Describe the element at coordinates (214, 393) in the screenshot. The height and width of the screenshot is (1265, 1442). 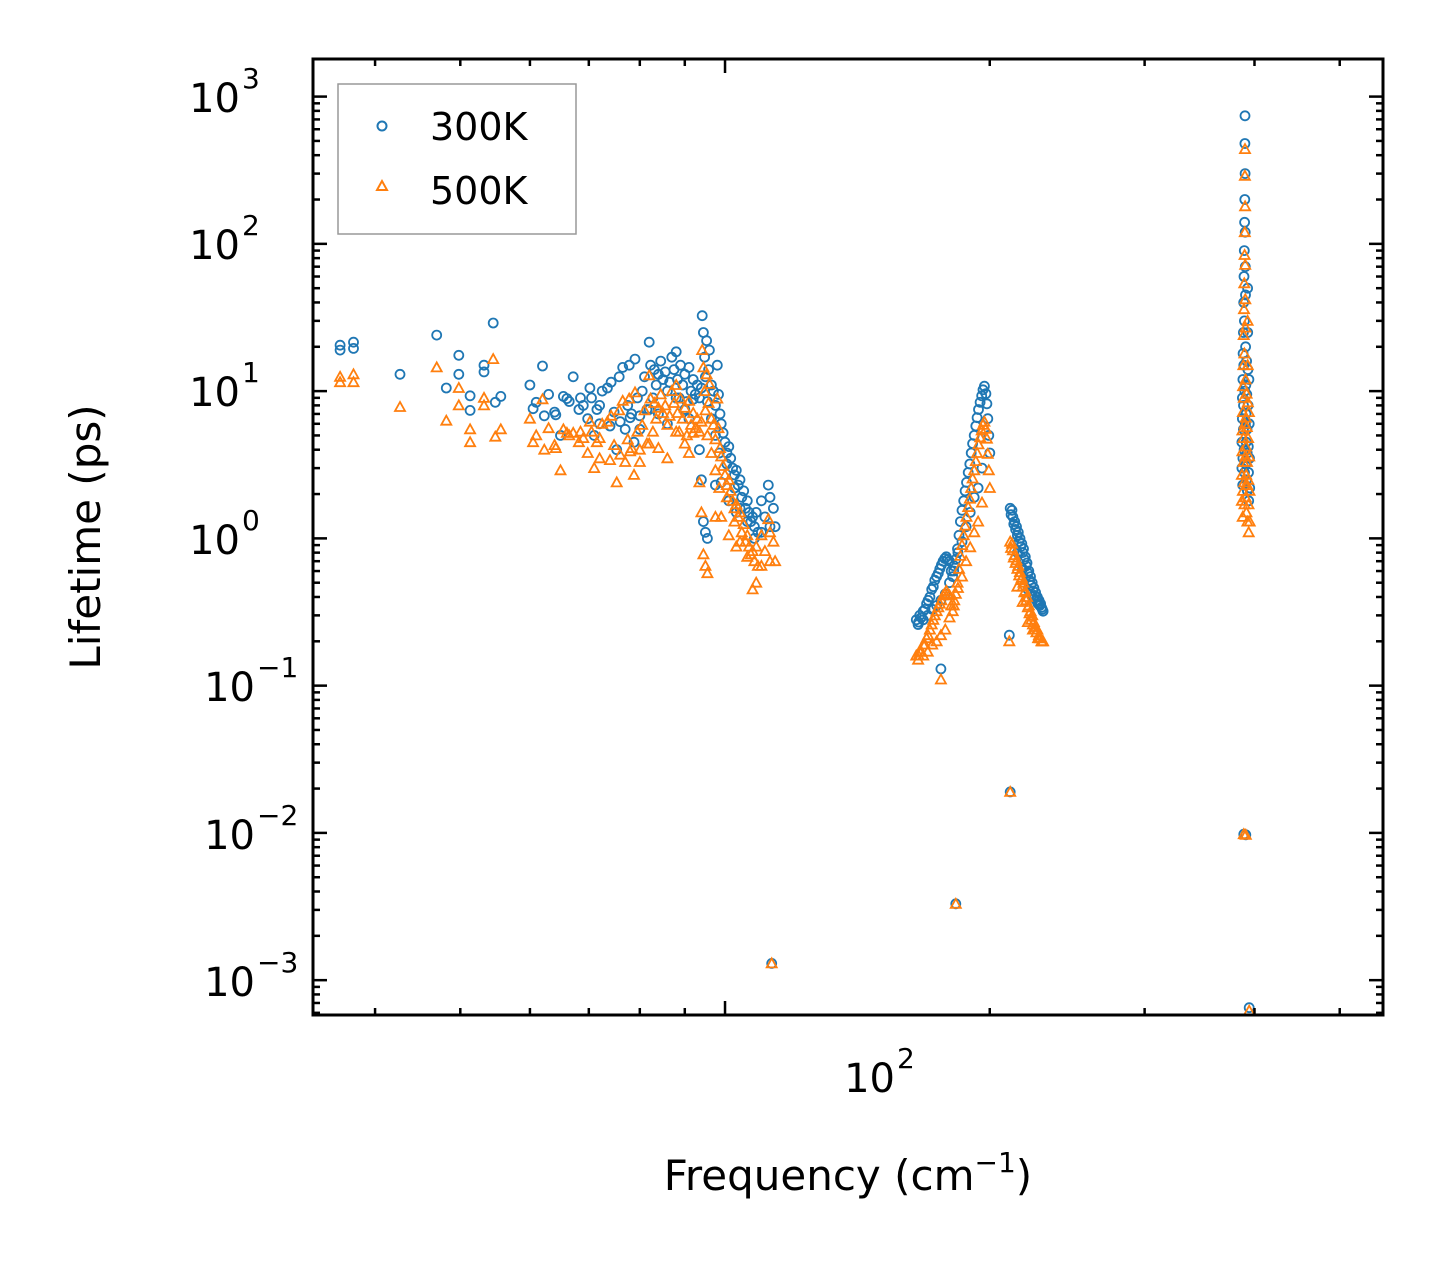
I see `y-tick-label-base-e1: 10` at that location.